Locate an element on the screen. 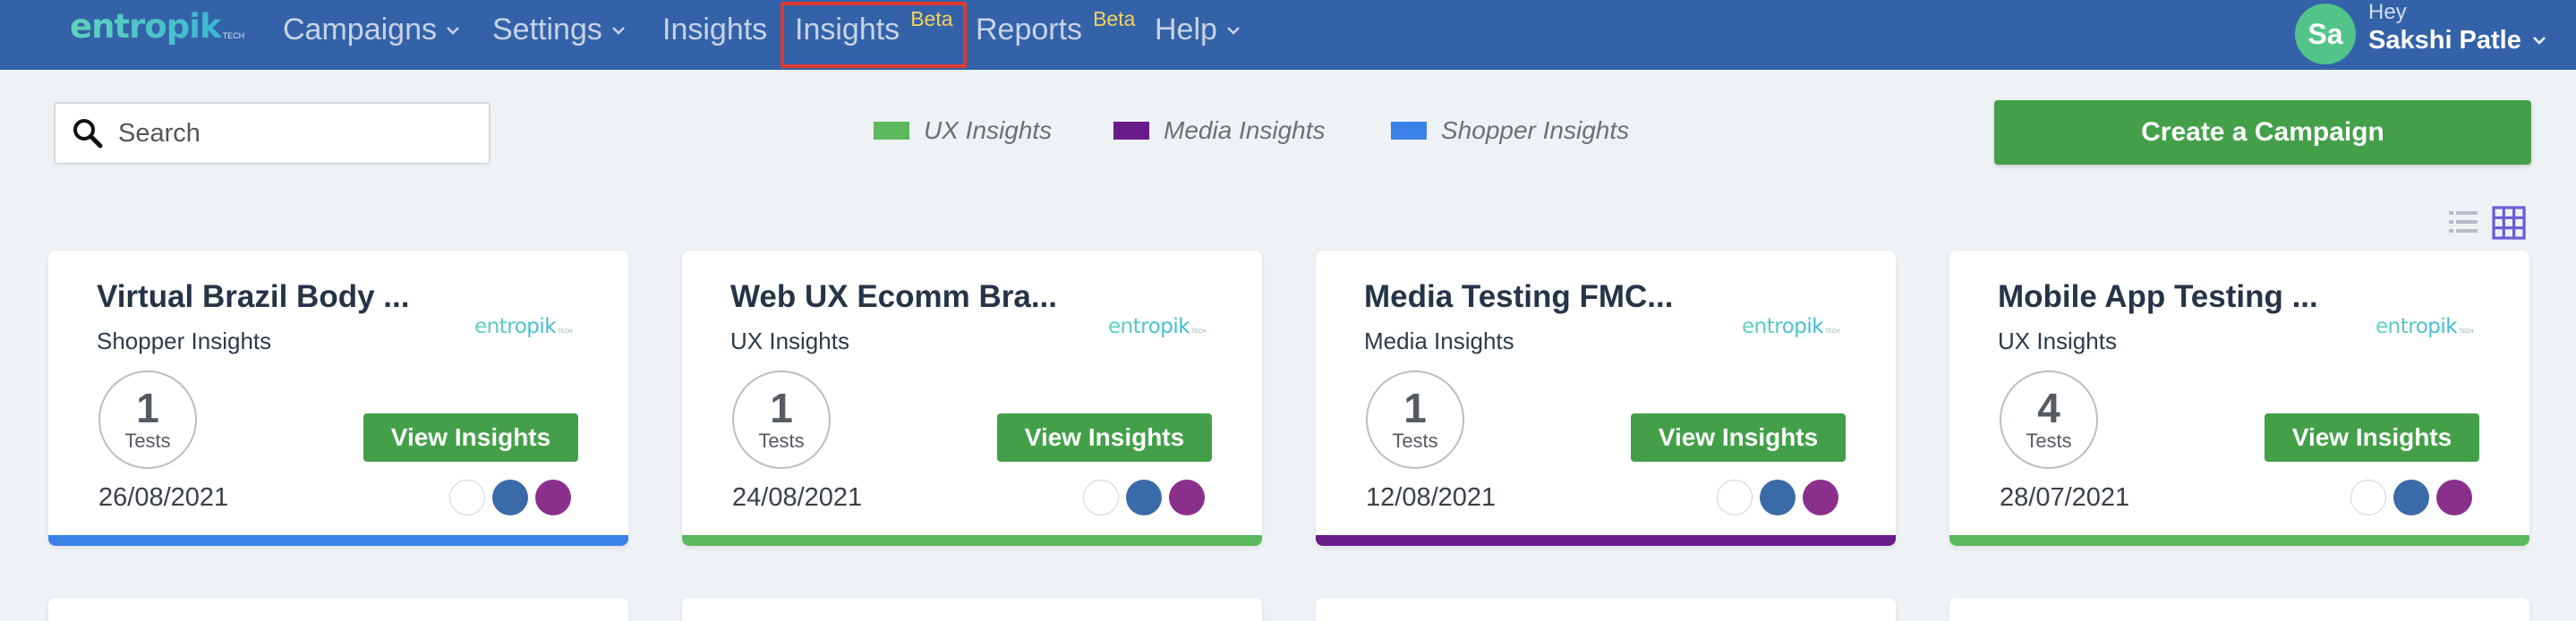 This screenshot has width=2576, height=621. tests-count-badge: 4 Tests is located at coordinates (2049, 420).